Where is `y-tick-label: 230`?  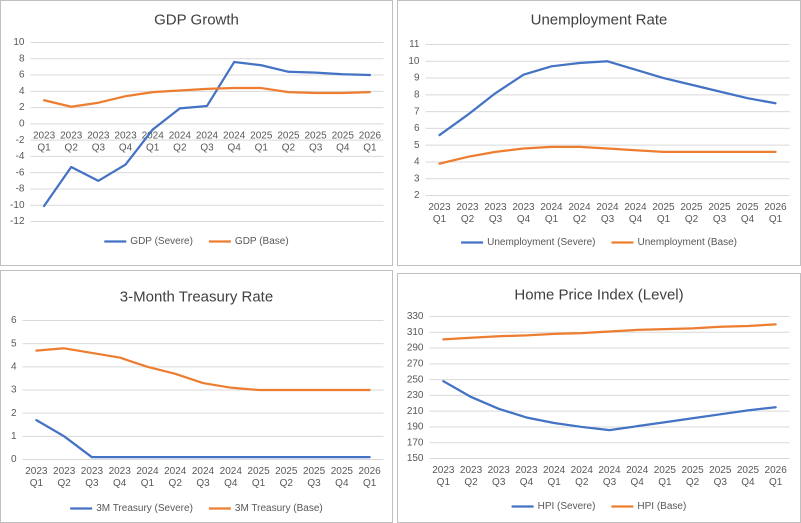 y-tick-label: 230 is located at coordinates (415, 395).